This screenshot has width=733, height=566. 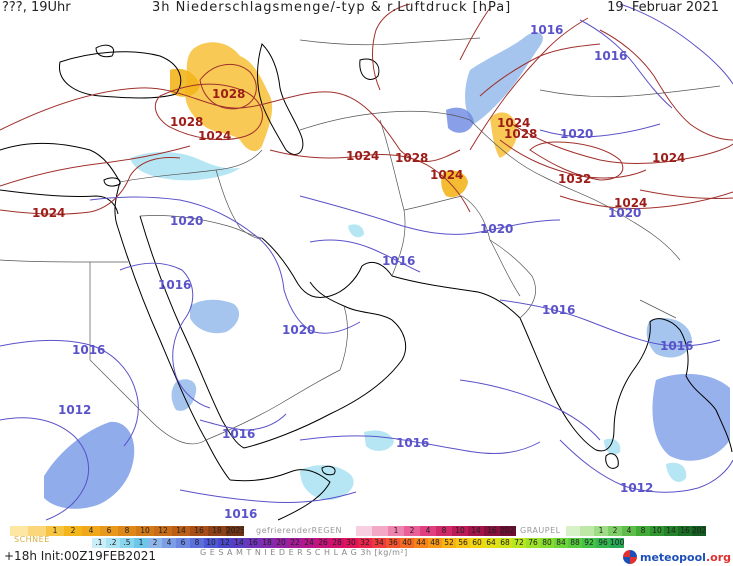 I want to click on legend-snow-cell: 8, so click(x=127, y=531).